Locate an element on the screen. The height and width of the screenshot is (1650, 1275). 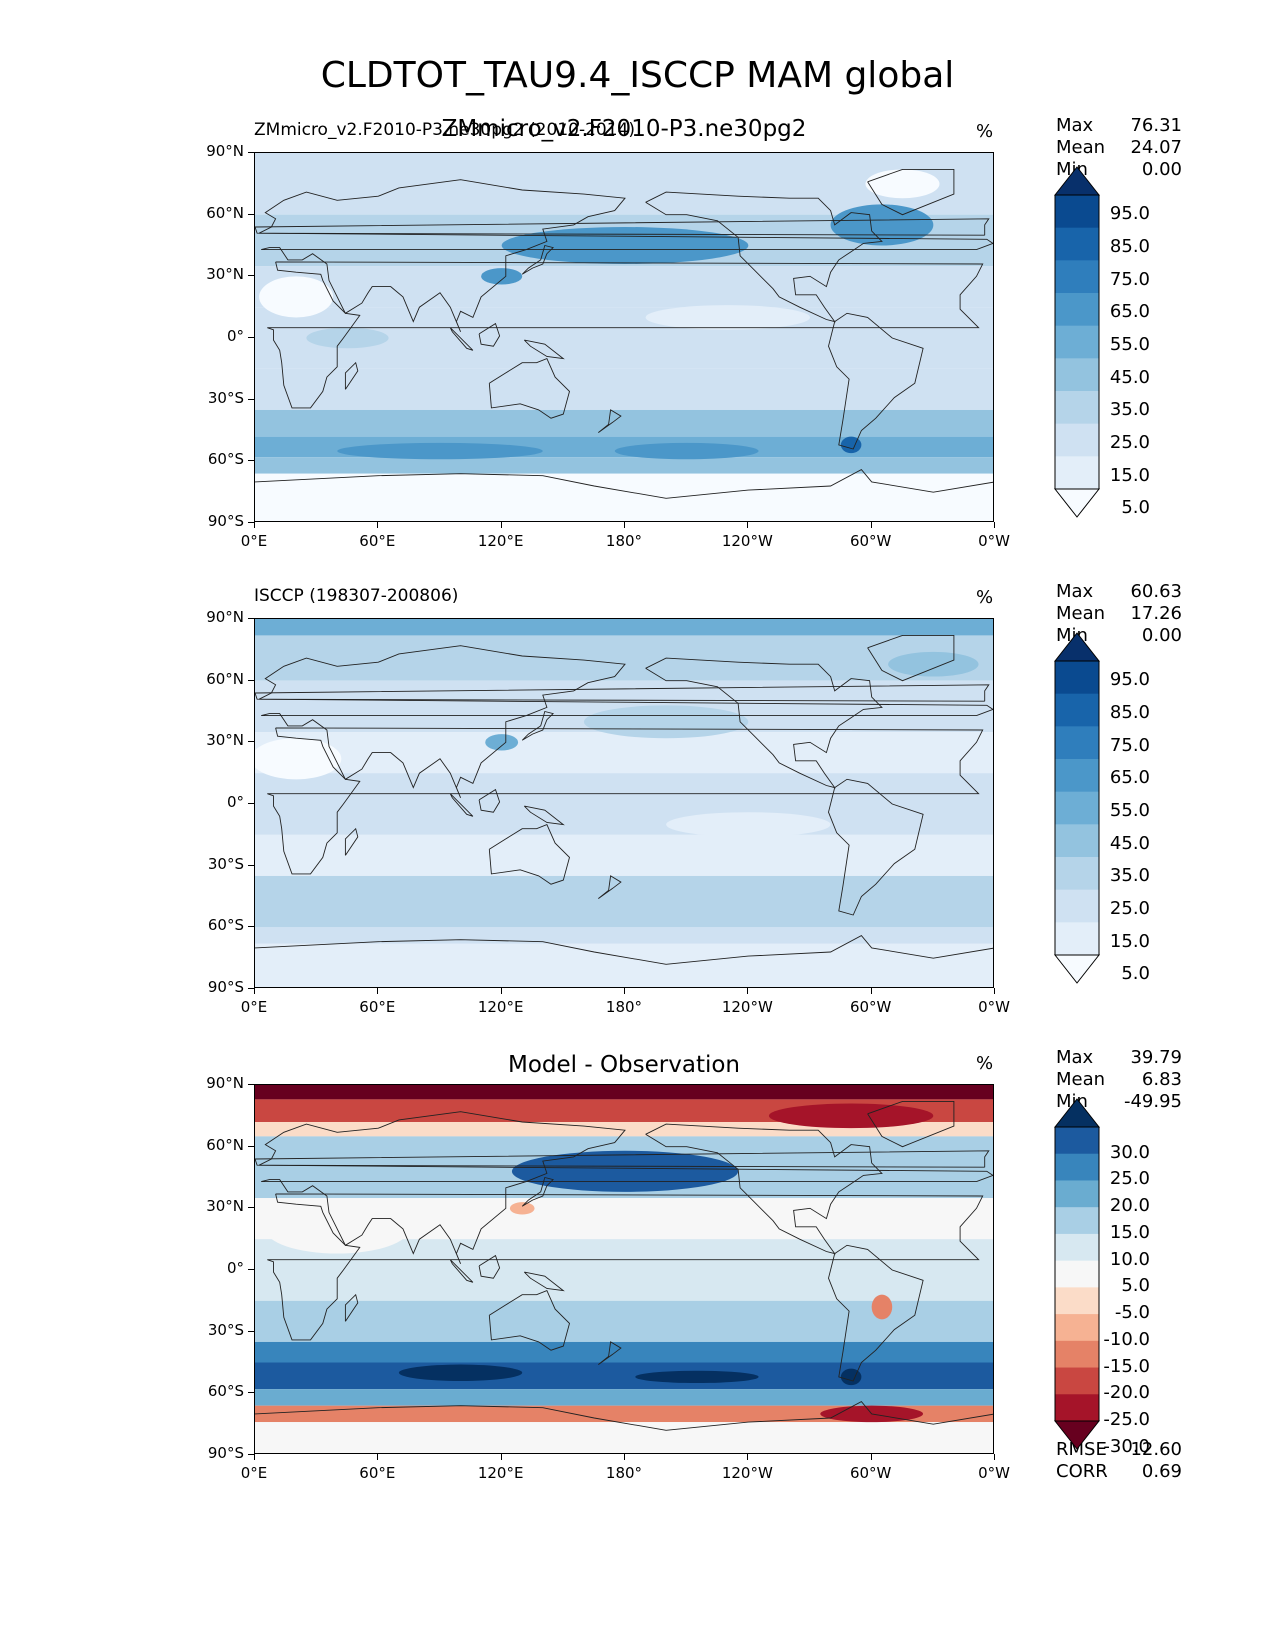
coastline-africa is located at coordinates (625, 801).